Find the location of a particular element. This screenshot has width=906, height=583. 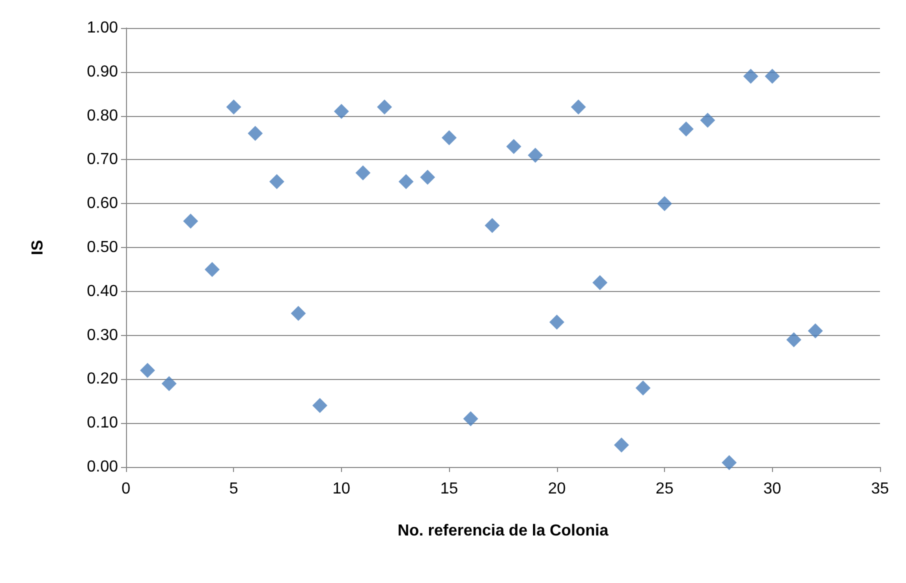

y-tick-label: 0.50 is located at coordinates (102, 247).